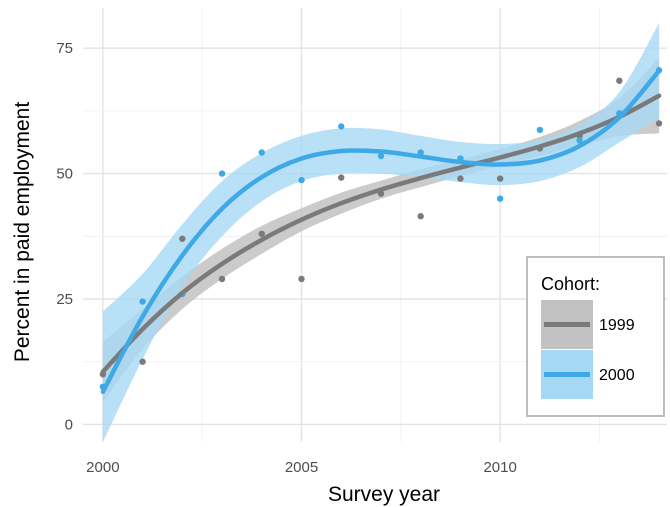 This screenshot has width=670, height=507. I want to click on legend-key-point-2000, so click(567, 374).